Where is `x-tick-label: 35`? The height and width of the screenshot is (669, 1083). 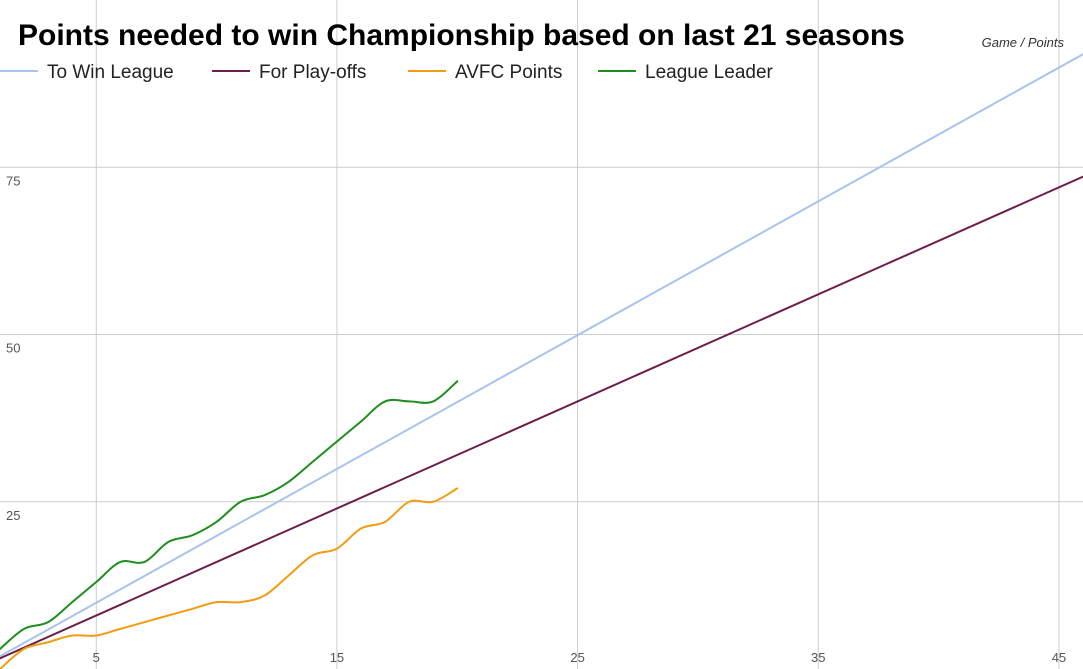 x-tick-label: 35 is located at coordinates (818, 657).